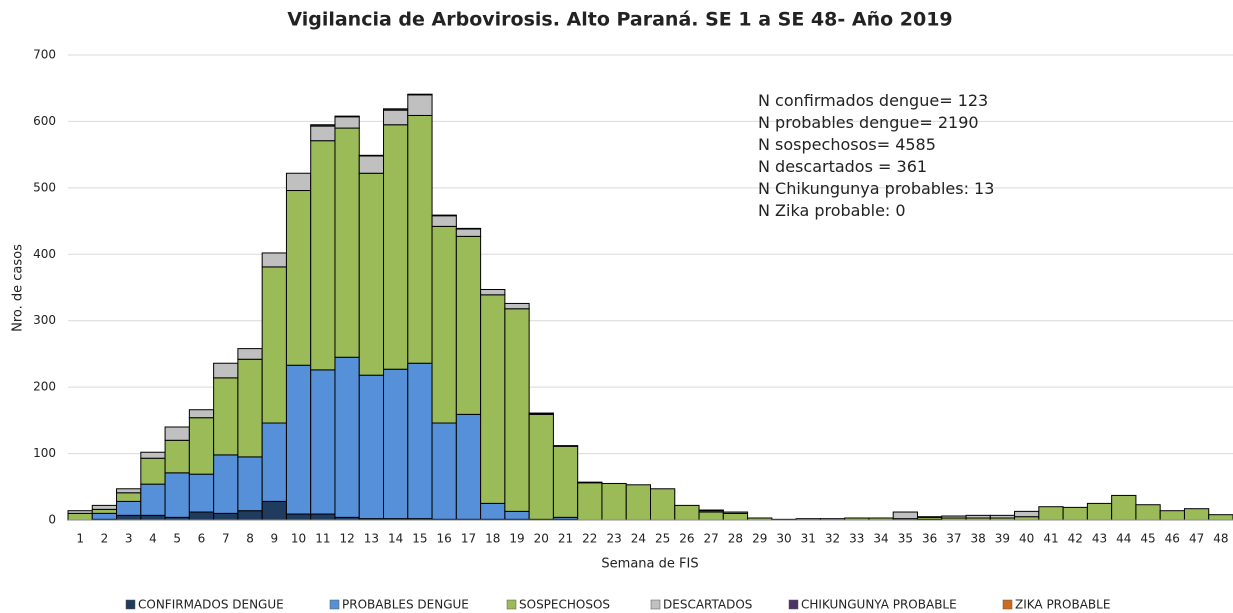 Image resolution: width=1233 pixels, height=613 pixels. Describe the element at coordinates (1196, 539) in the screenshot. I see `x-tick-label: 47` at that location.